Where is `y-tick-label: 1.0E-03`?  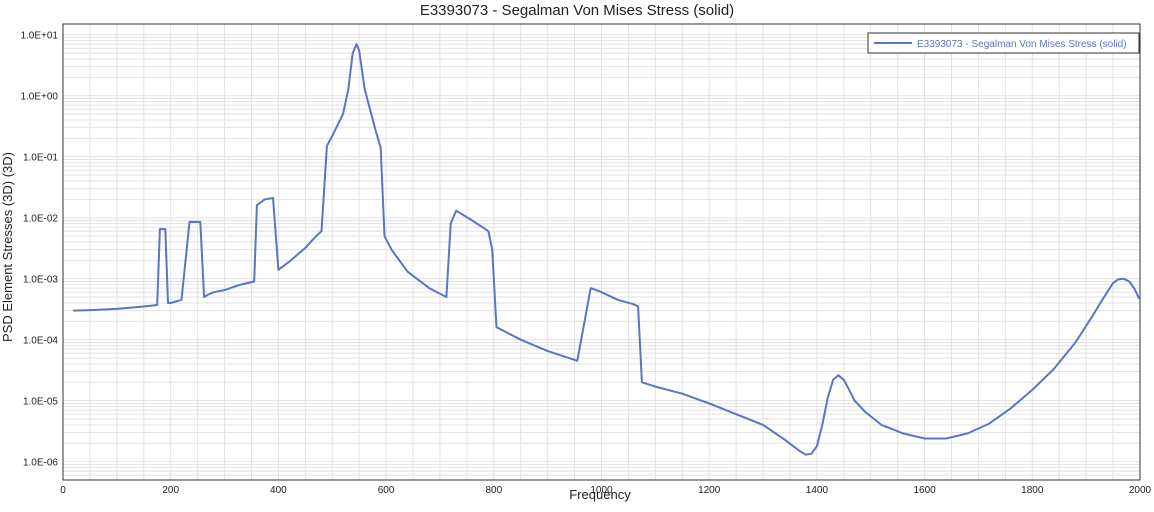
y-tick-label: 1.0E-03 is located at coordinates (40, 280).